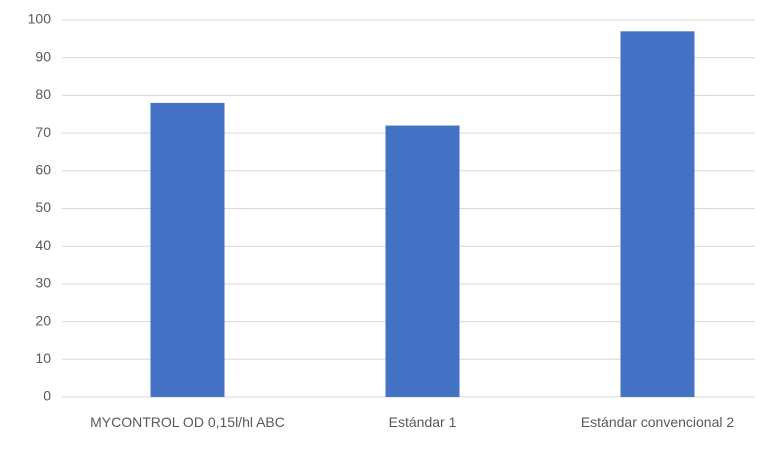 The image size is (763, 454). Describe the element at coordinates (43, 56) in the screenshot. I see `y-tick-label: 90` at that location.